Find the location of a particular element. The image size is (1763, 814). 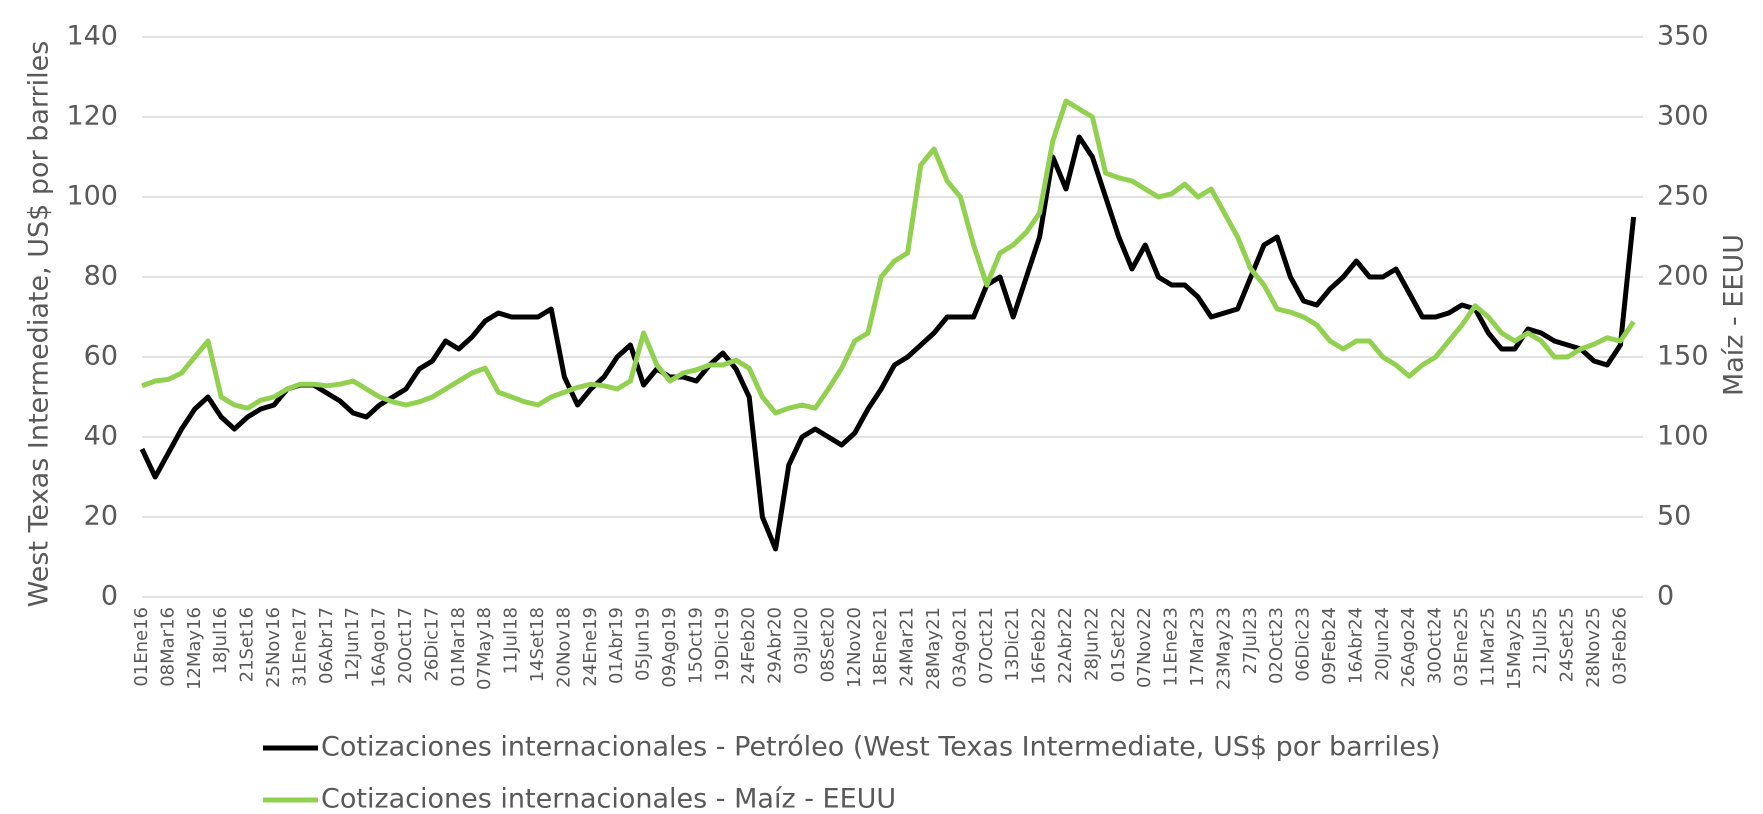

x-tick-label: 03Ene25 is located at coordinates (1461, 647).